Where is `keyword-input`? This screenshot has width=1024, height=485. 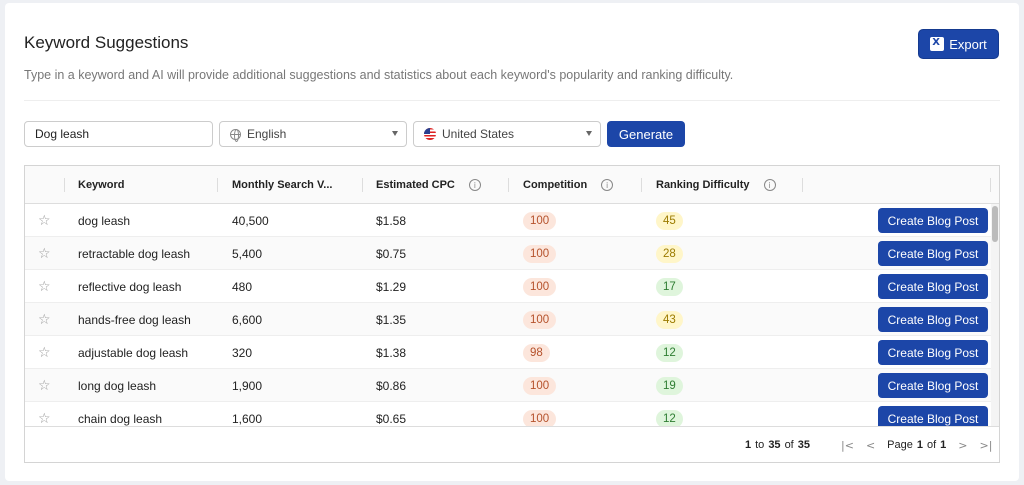
keyword-input is located at coordinates (118, 134).